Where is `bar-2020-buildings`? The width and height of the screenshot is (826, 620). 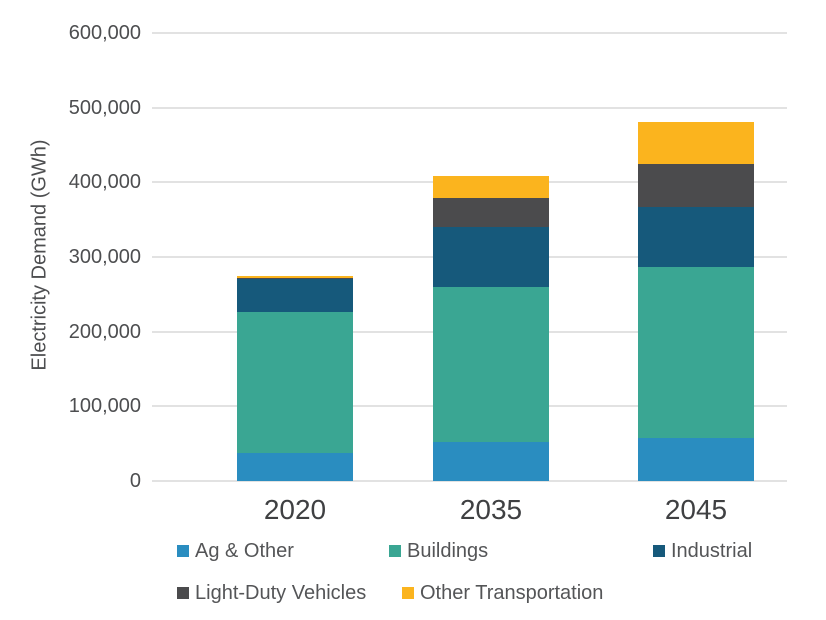
bar-2020-buildings is located at coordinates (295, 382).